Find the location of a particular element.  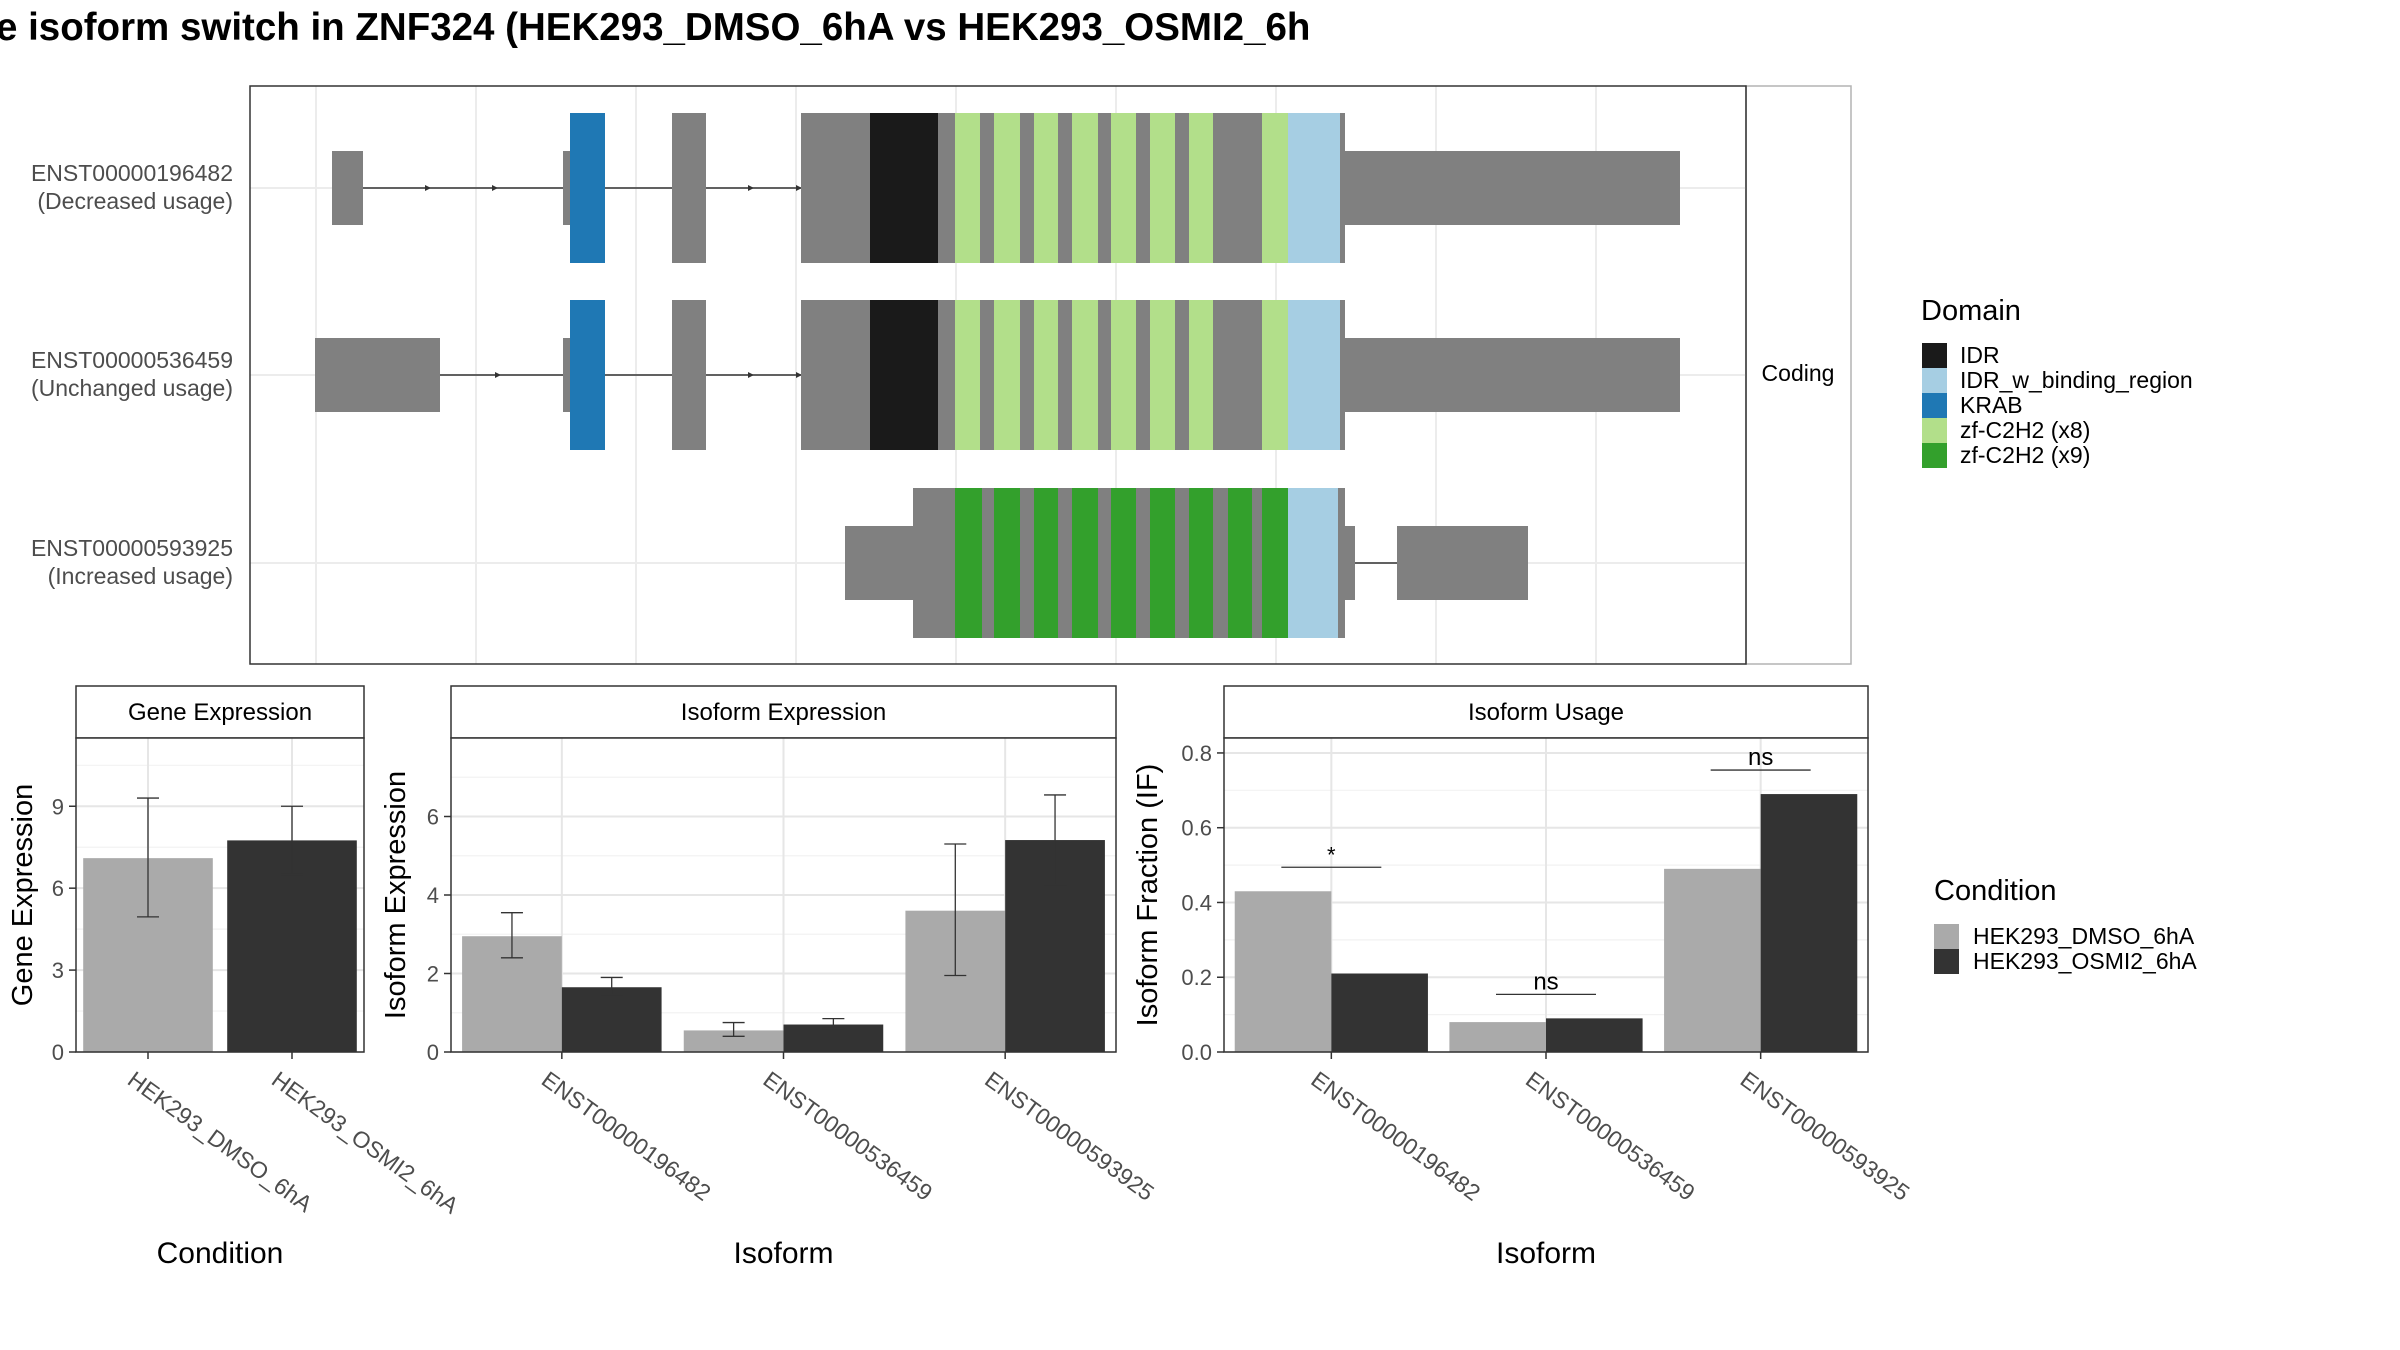

y-tick-label: 3 is located at coordinates (58, 970).